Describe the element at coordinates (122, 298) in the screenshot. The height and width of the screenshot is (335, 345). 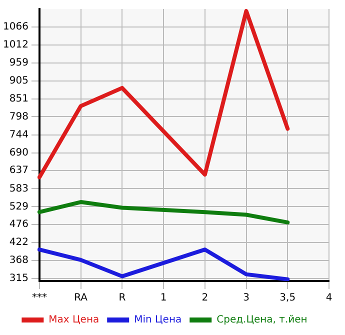
I see `x-tick-label: R` at that location.